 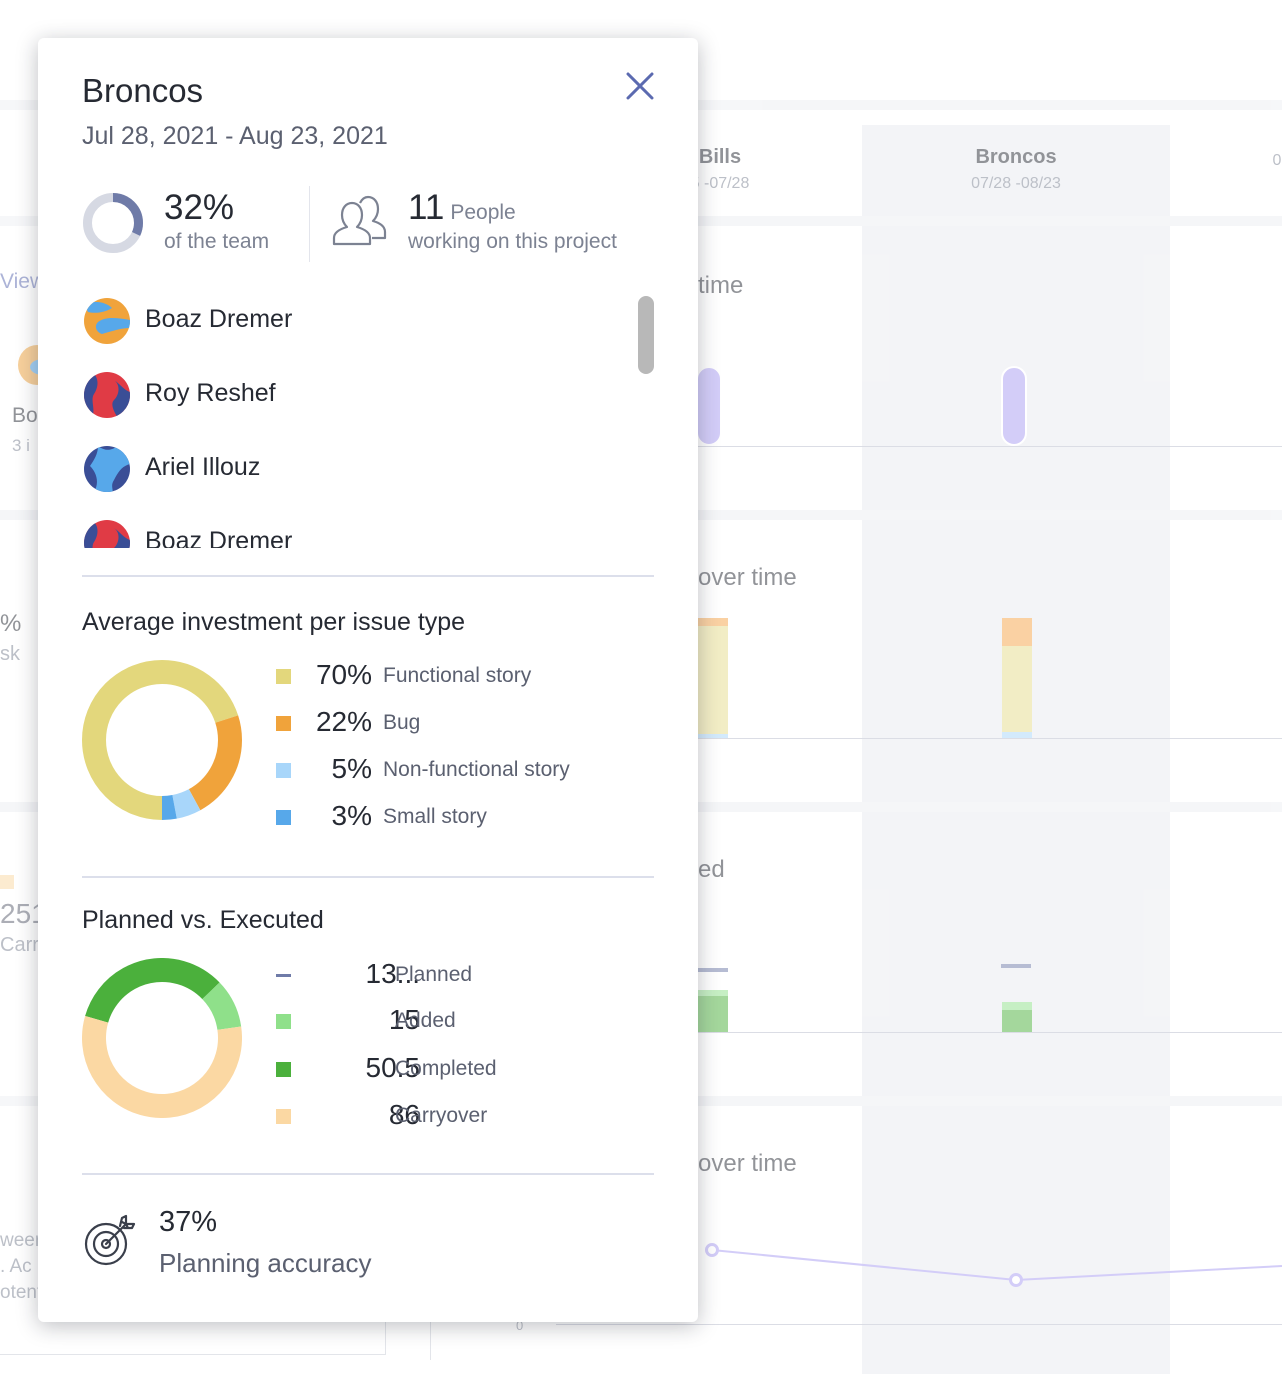 I want to click on planned-executed-donut, so click(x=162, y=1038).